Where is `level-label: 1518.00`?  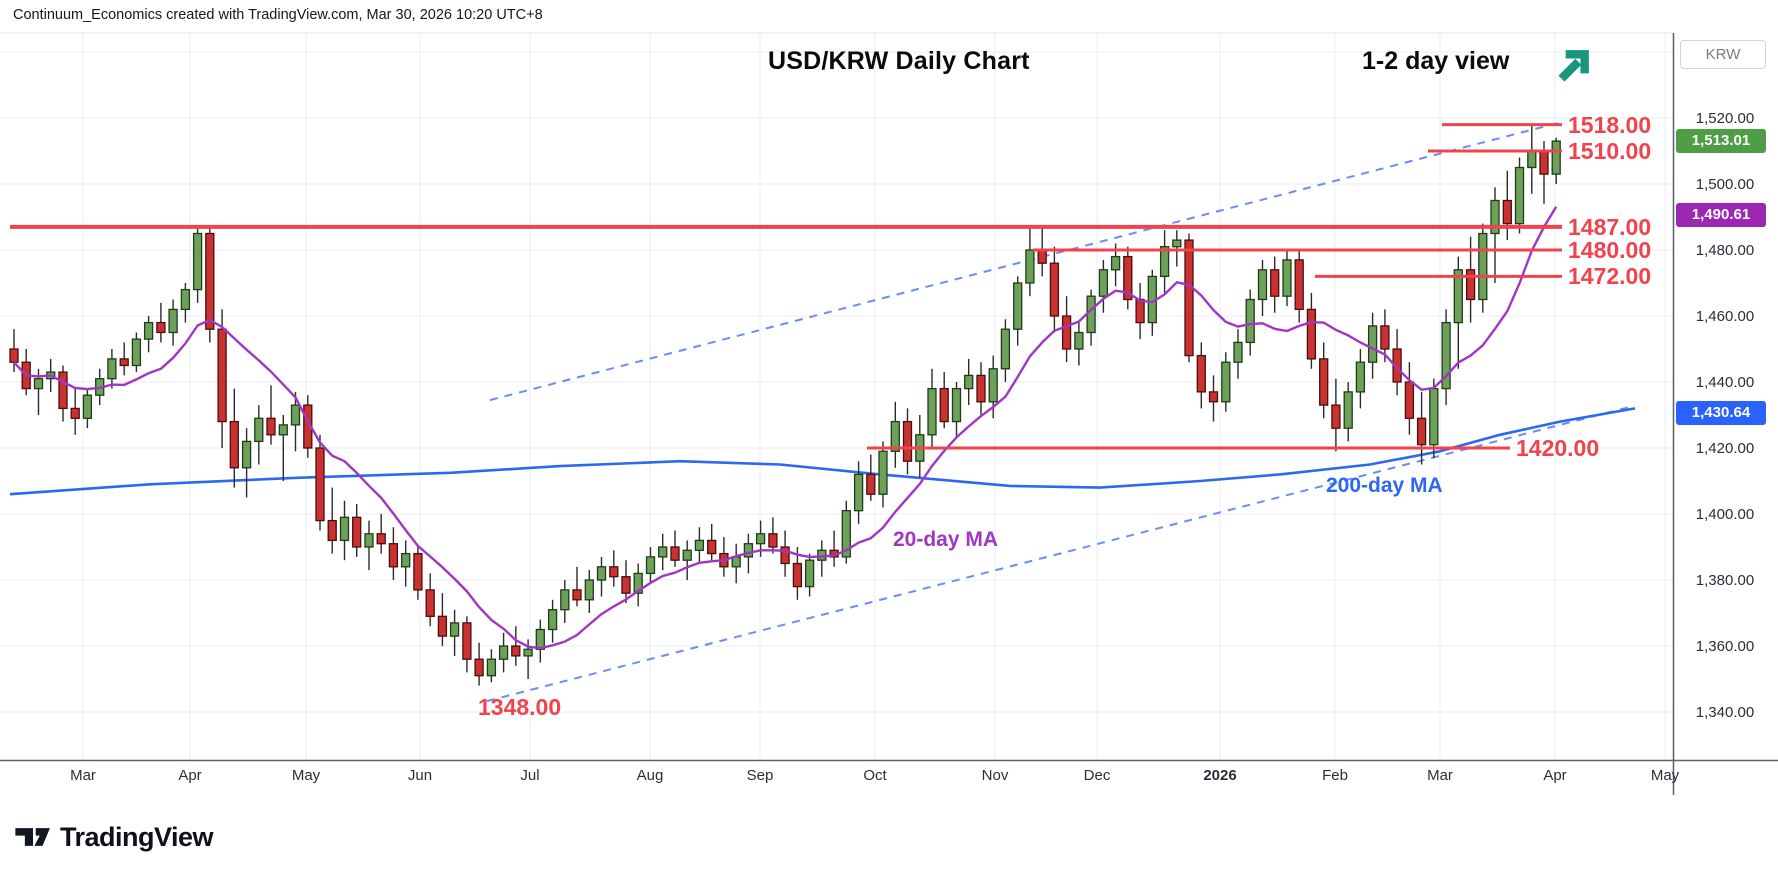
level-label: 1518.00 is located at coordinates (1610, 124).